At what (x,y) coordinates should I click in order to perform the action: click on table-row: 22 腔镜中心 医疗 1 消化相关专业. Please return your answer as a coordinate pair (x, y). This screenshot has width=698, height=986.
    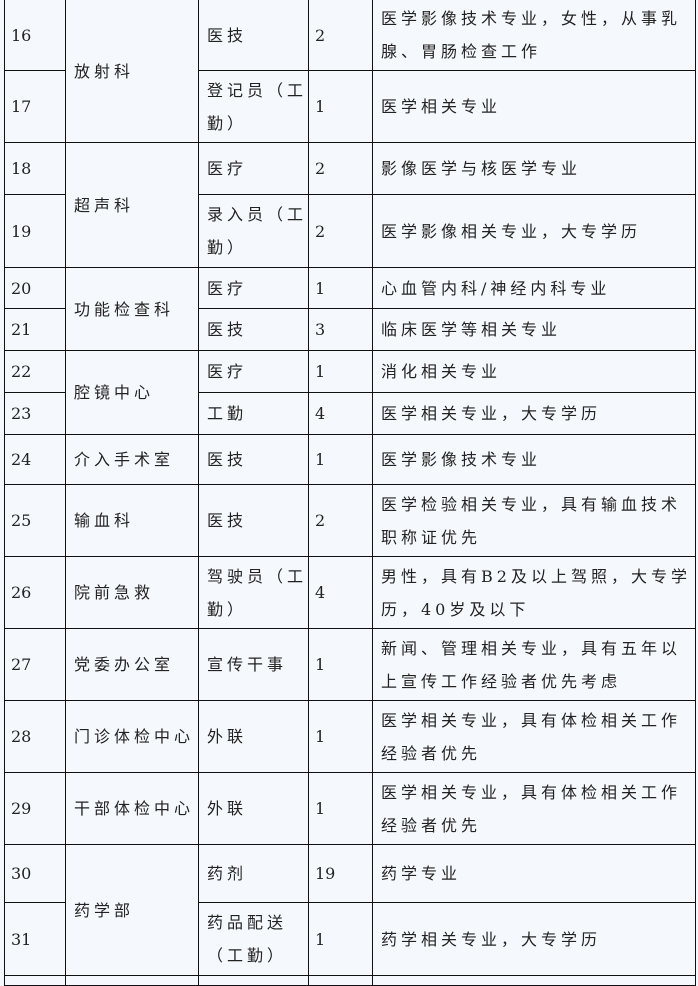
    Looking at the image, I should click on (350, 392).